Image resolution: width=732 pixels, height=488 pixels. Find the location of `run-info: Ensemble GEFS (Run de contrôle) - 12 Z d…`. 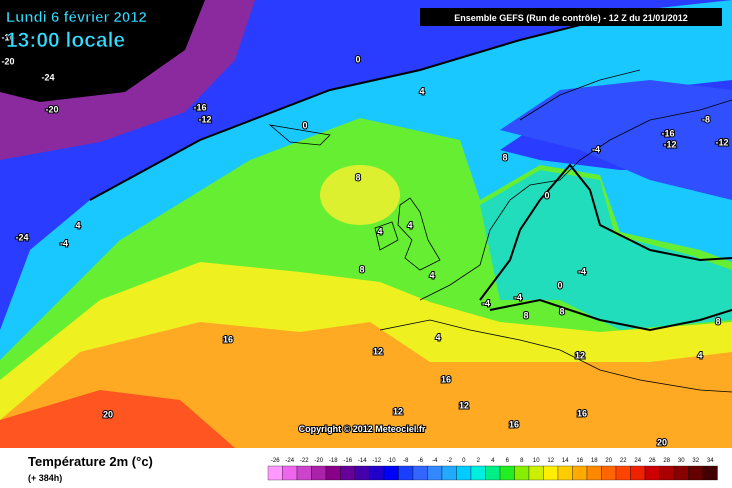

run-info: Ensemble GEFS (Run de contrôle) - 12 Z d… is located at coordinates (571, 18).